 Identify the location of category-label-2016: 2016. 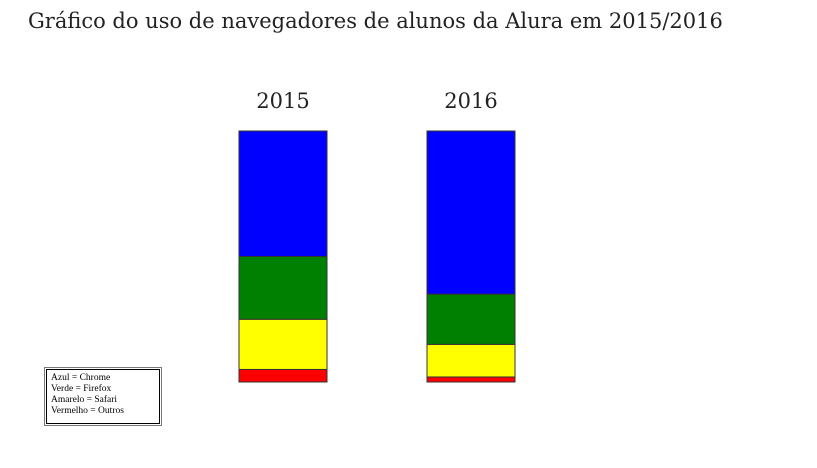
(470, 101).